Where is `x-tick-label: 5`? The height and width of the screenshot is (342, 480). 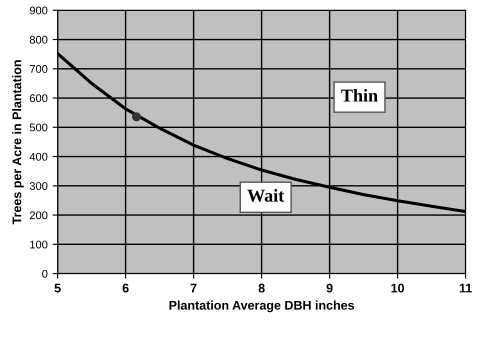 x-tick-label: 5 is located at coordinates (57, 288).